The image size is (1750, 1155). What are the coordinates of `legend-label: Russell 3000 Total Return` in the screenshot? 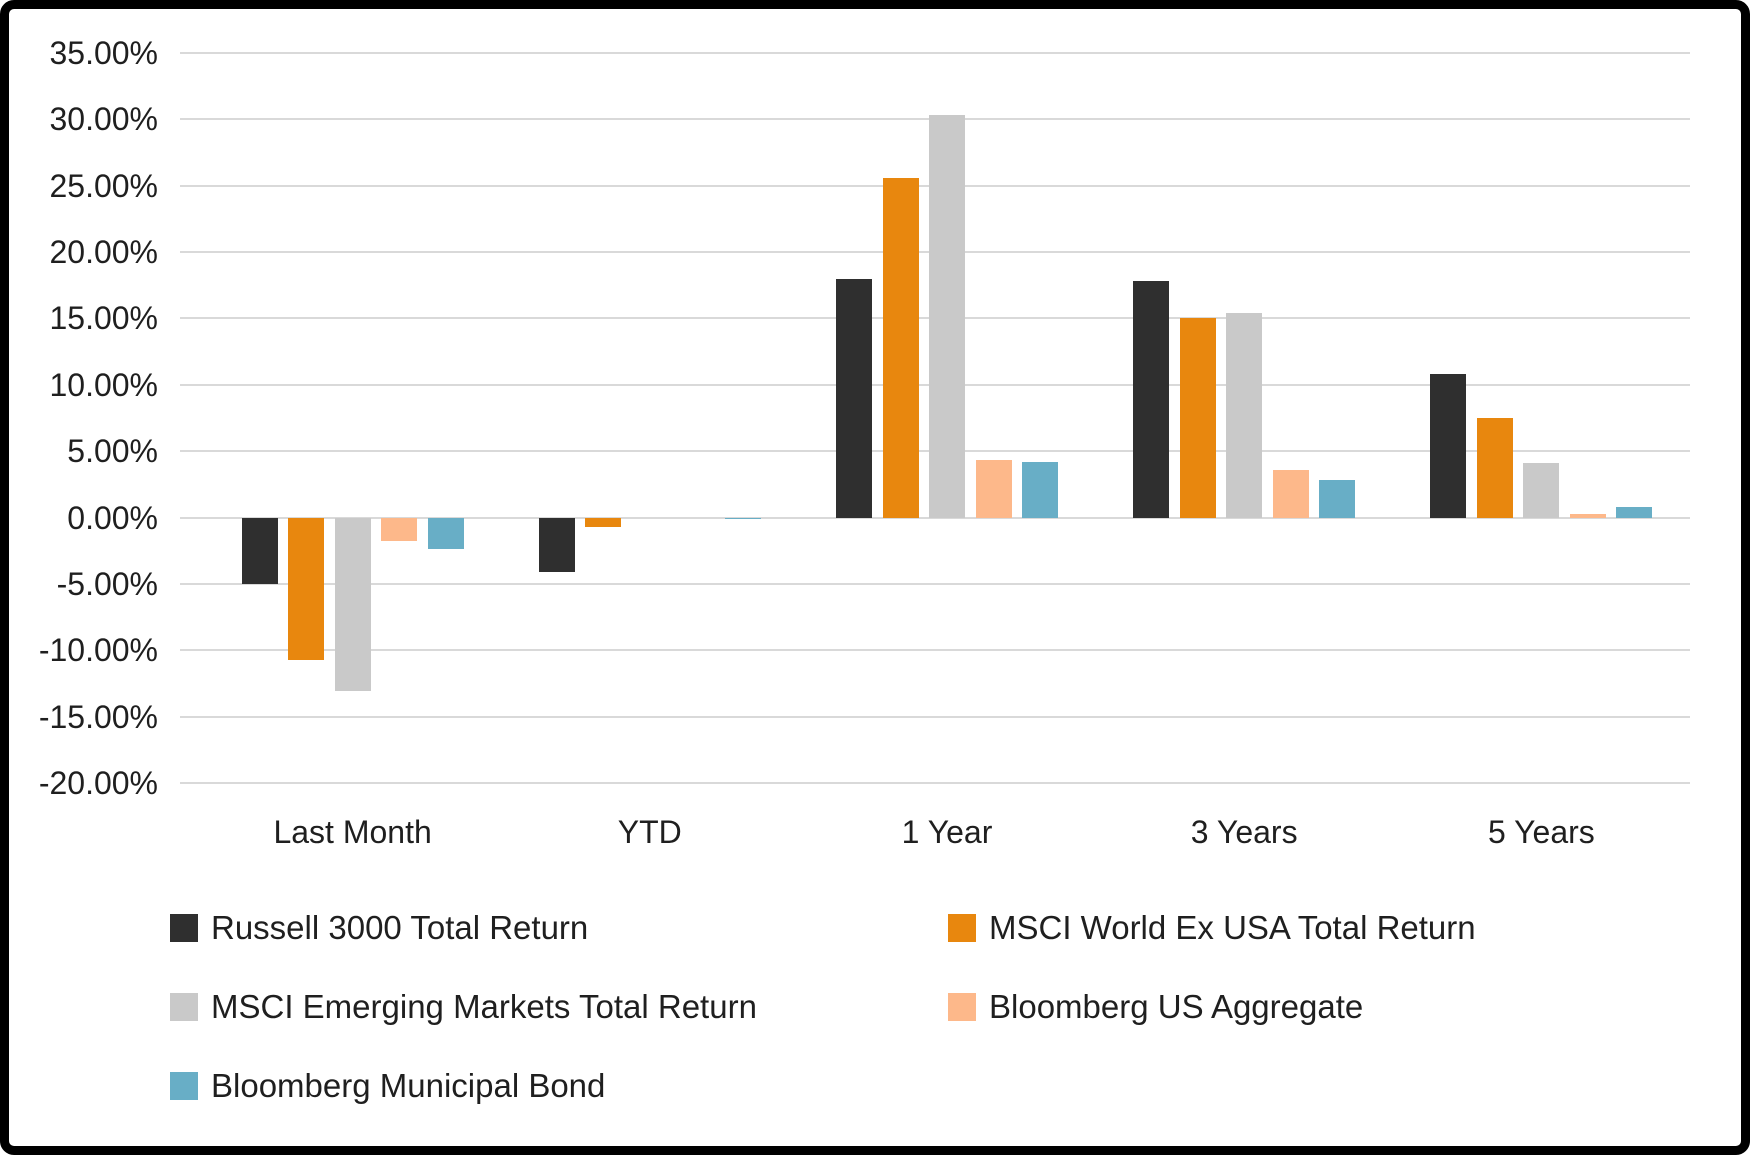 It's located at (400, 927).